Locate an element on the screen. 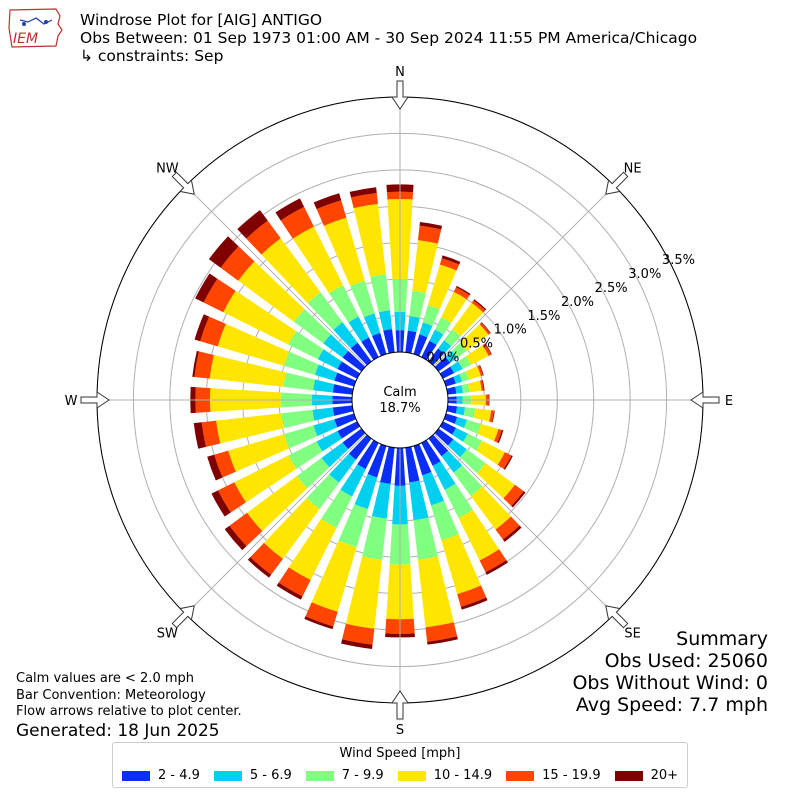 The height and width of the screenshot is (800, 800). iowa-outline-icon: IEM is located at coordinates (35, 28).